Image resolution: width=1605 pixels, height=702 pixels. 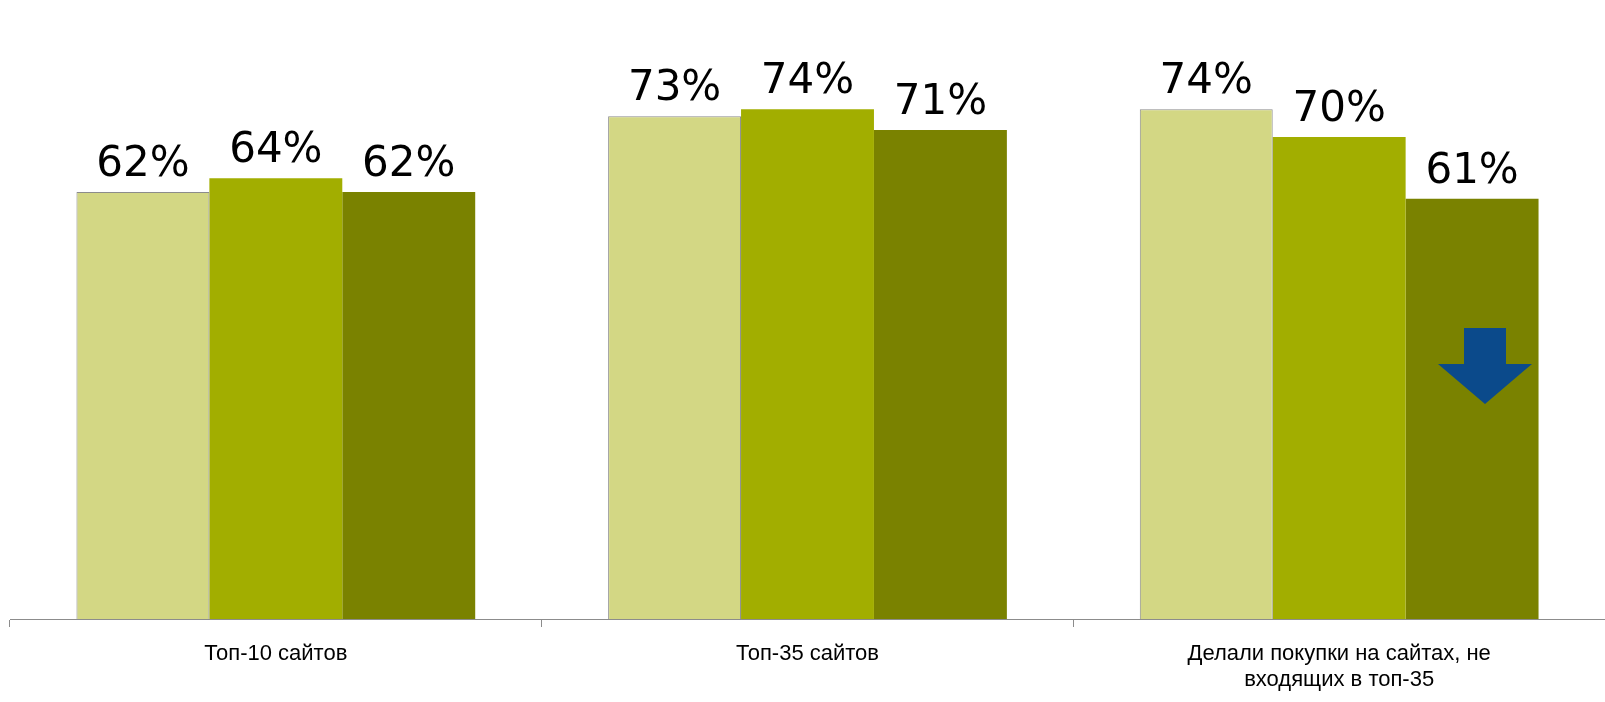 What do you see at coordinates (1339, 666) in the screenshot?
I see `x-tick-label: Делали покупки на сайтах, не входящих в топ-35` at bounding box center [1339, 666].